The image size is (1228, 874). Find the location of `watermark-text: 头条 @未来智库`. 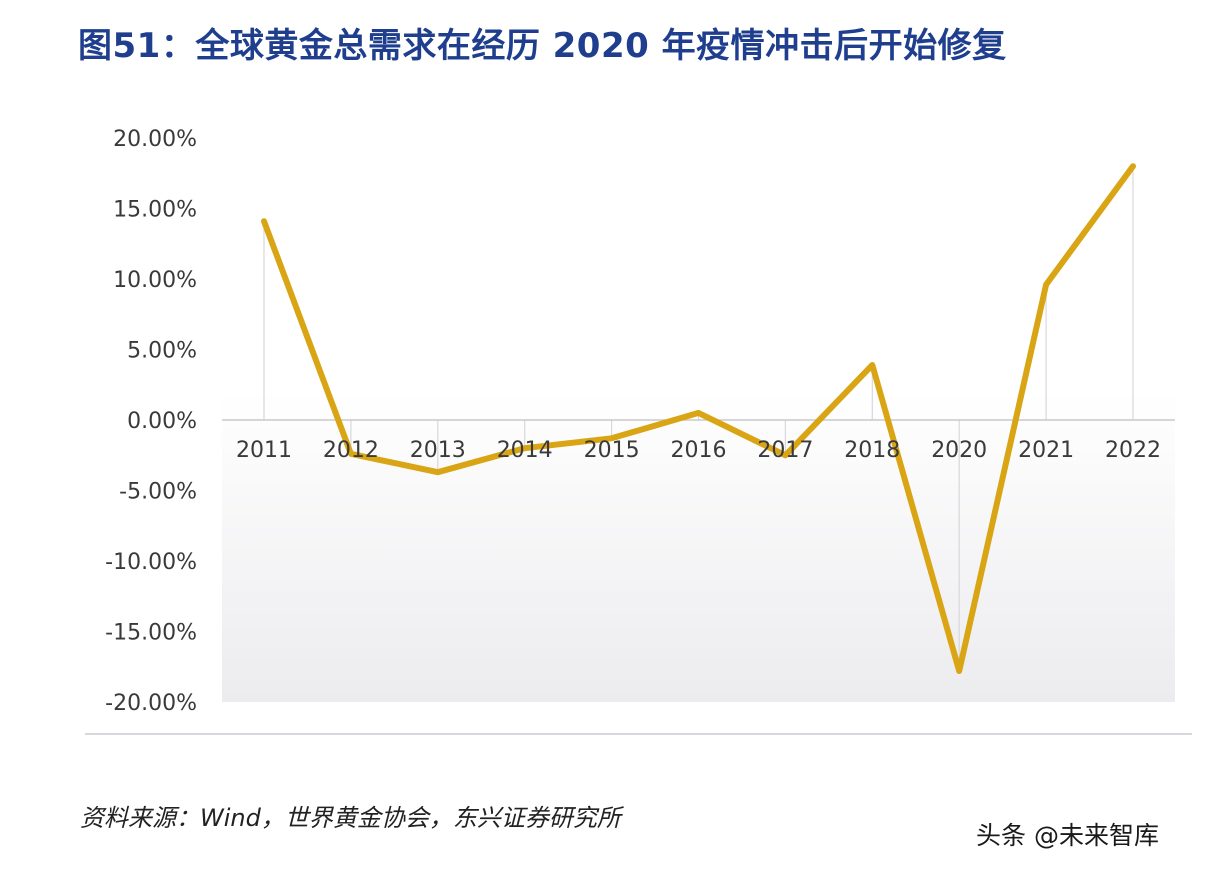

watermark-text: 头条 @未来智库 is located at coordinates (1067, 835).